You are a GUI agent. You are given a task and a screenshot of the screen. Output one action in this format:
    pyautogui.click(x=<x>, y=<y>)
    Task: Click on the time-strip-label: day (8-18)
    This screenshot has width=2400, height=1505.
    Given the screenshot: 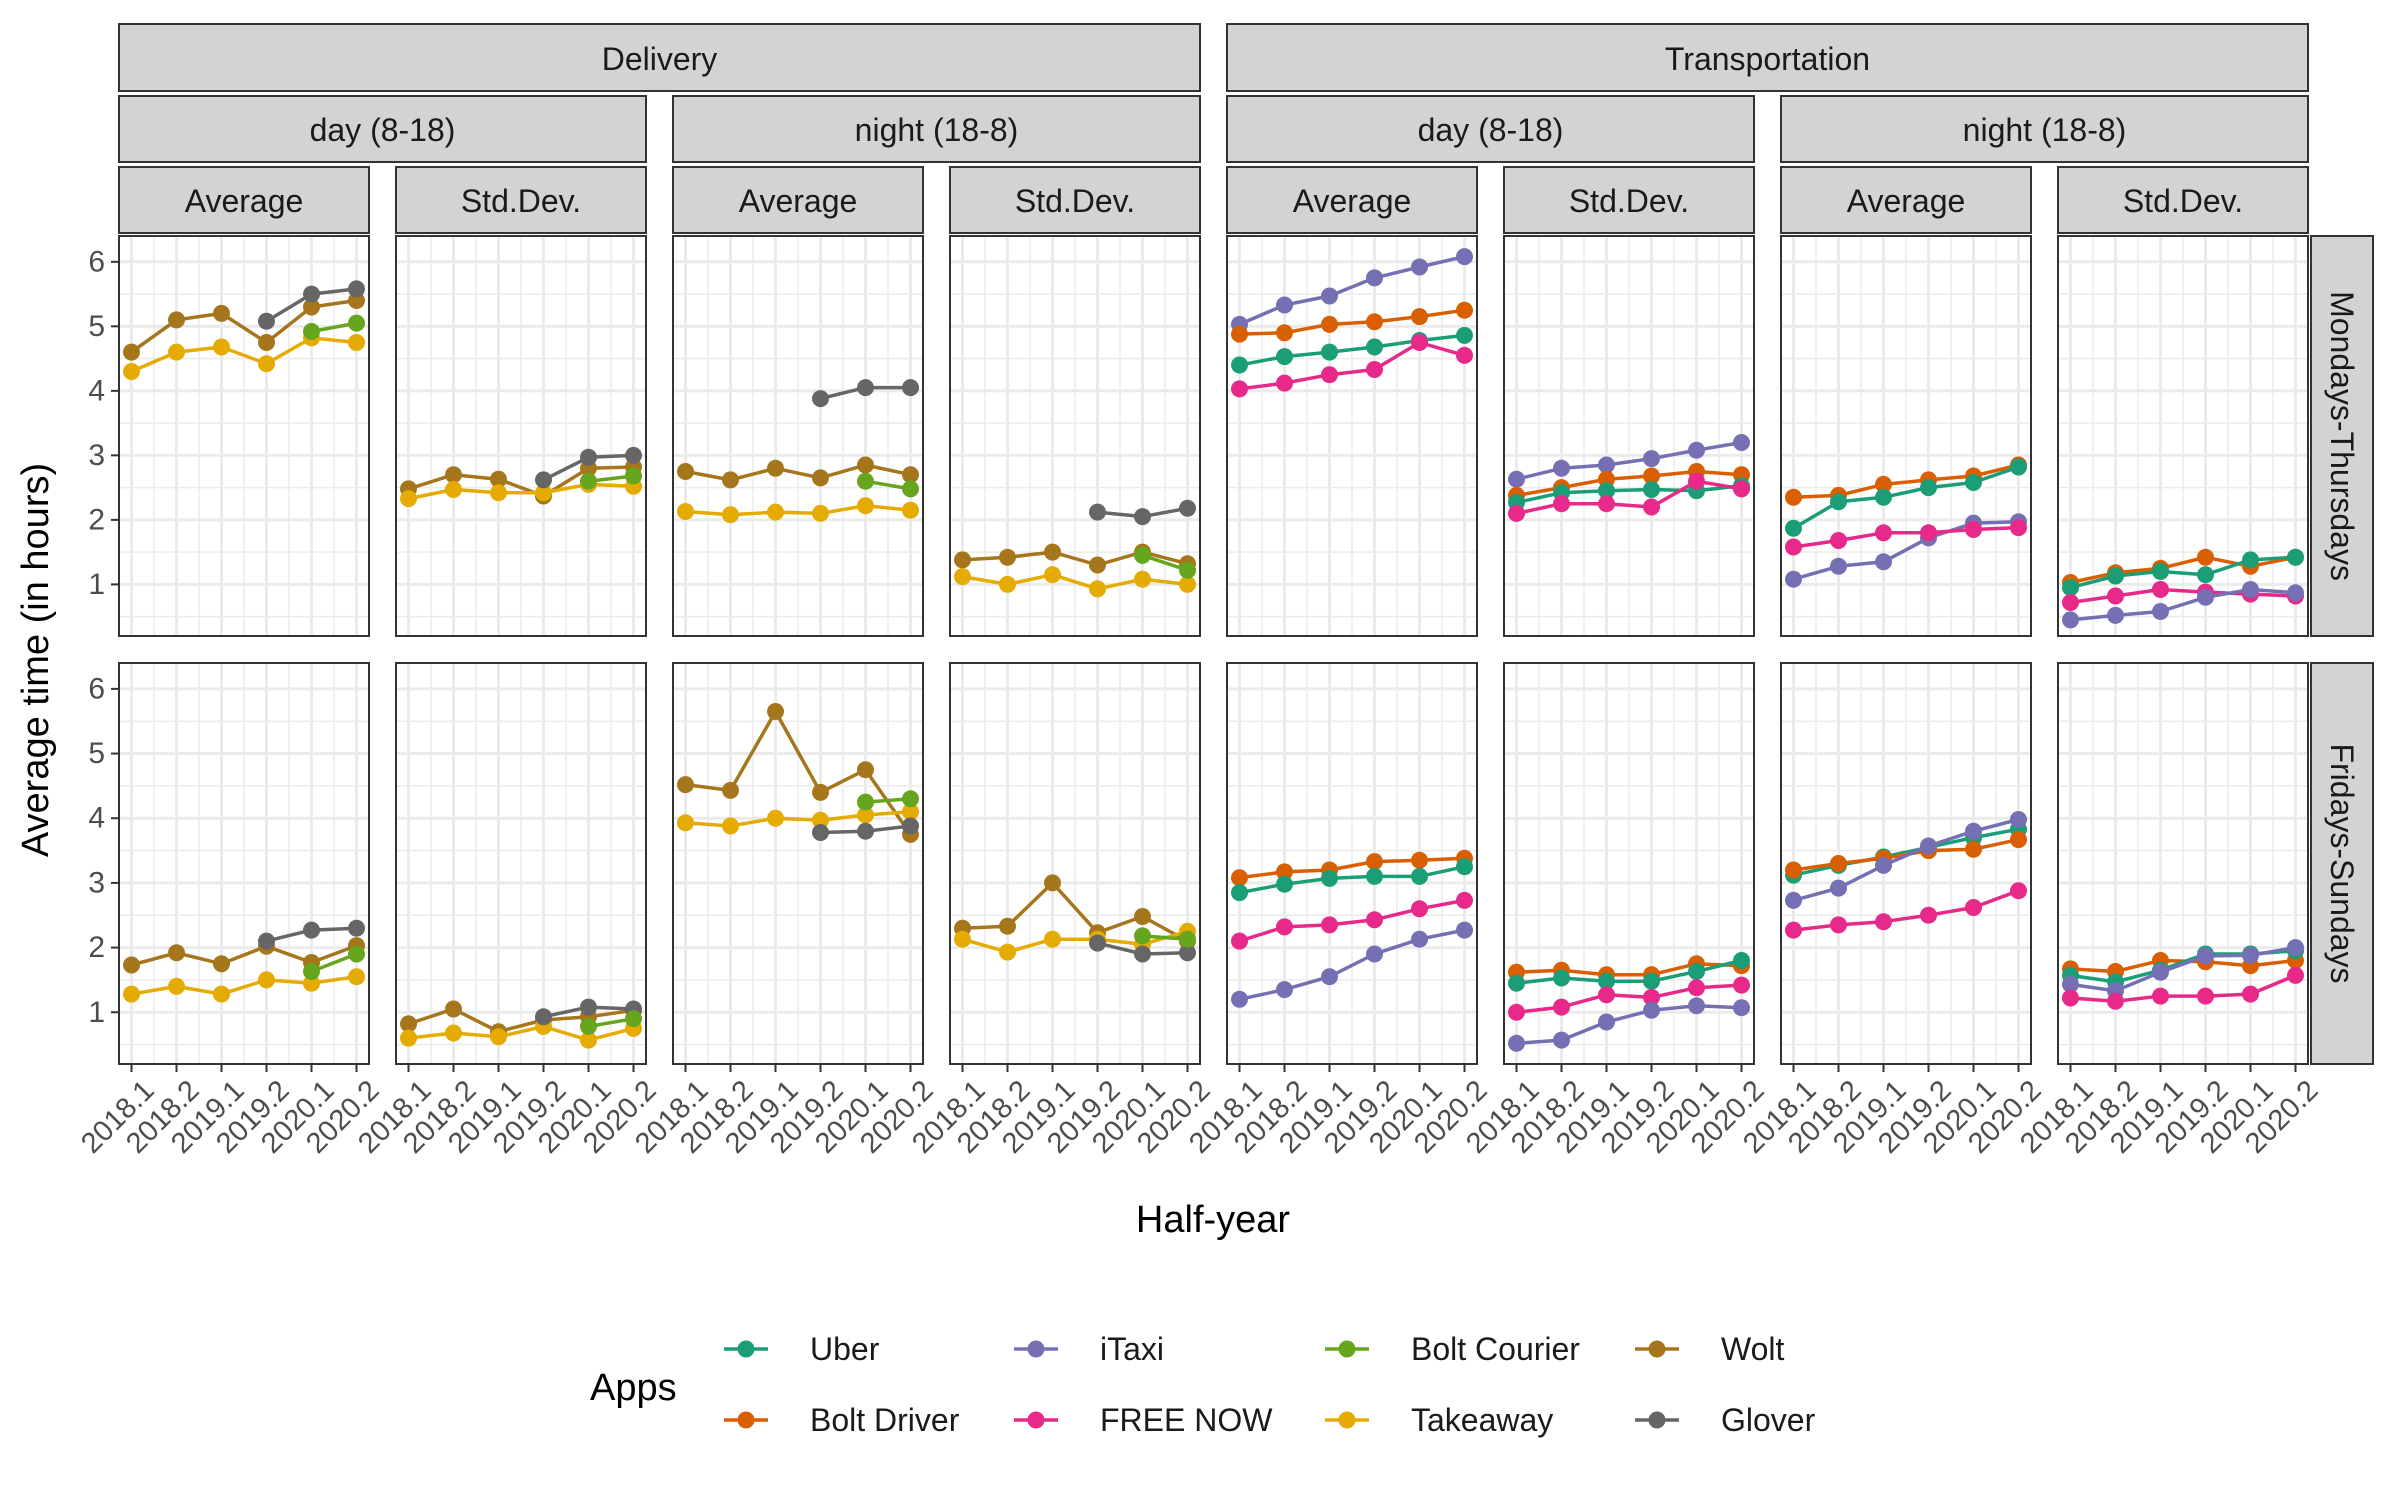 What is the action you would take?
    pyautogui.click(x=1491, y=130)
    